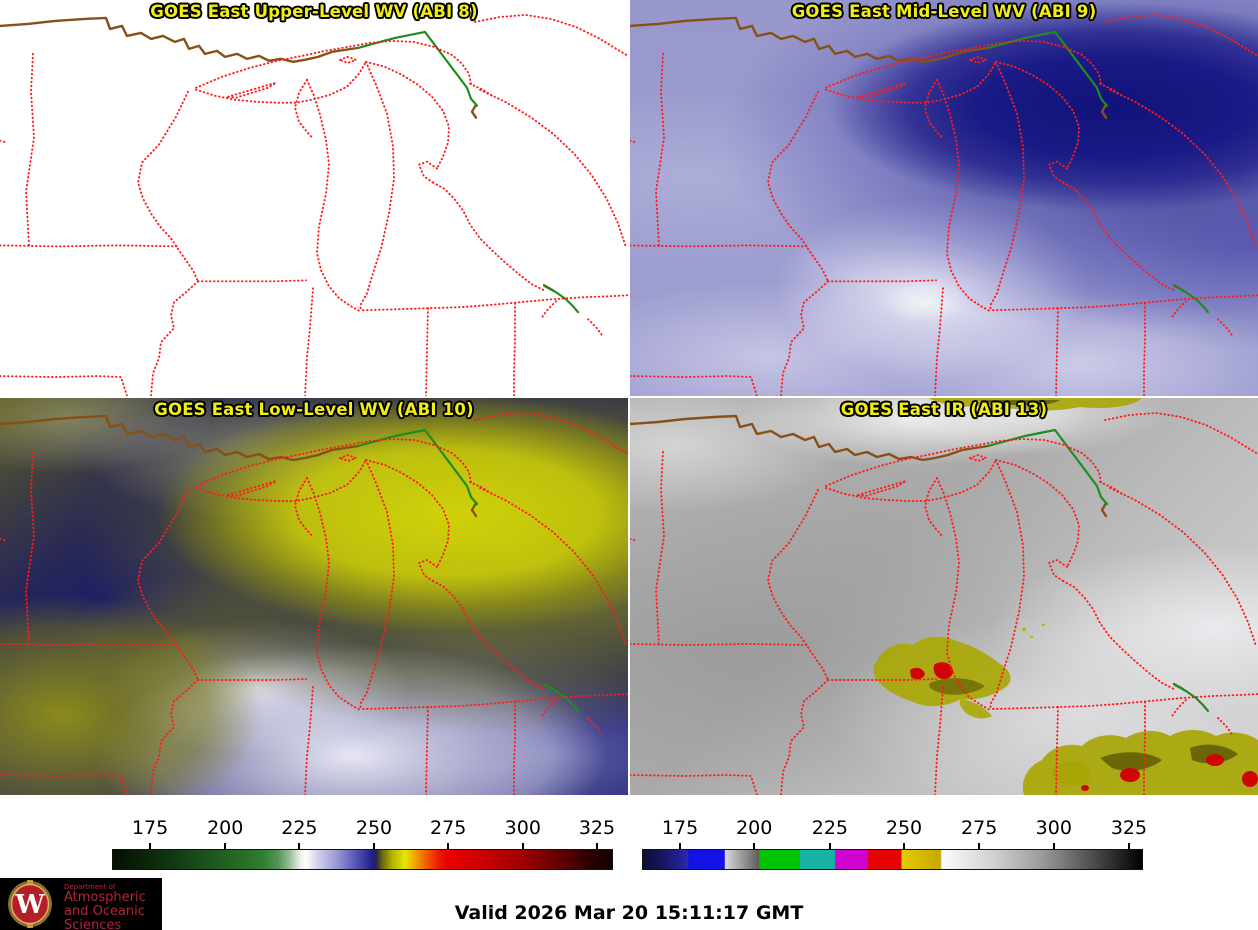 This screenshot has width=1258, height=930. Describe the element at coordinates (104, 916) in the screenshot. I see `logo-name-line2: and Oceanic Sciences` at that location.